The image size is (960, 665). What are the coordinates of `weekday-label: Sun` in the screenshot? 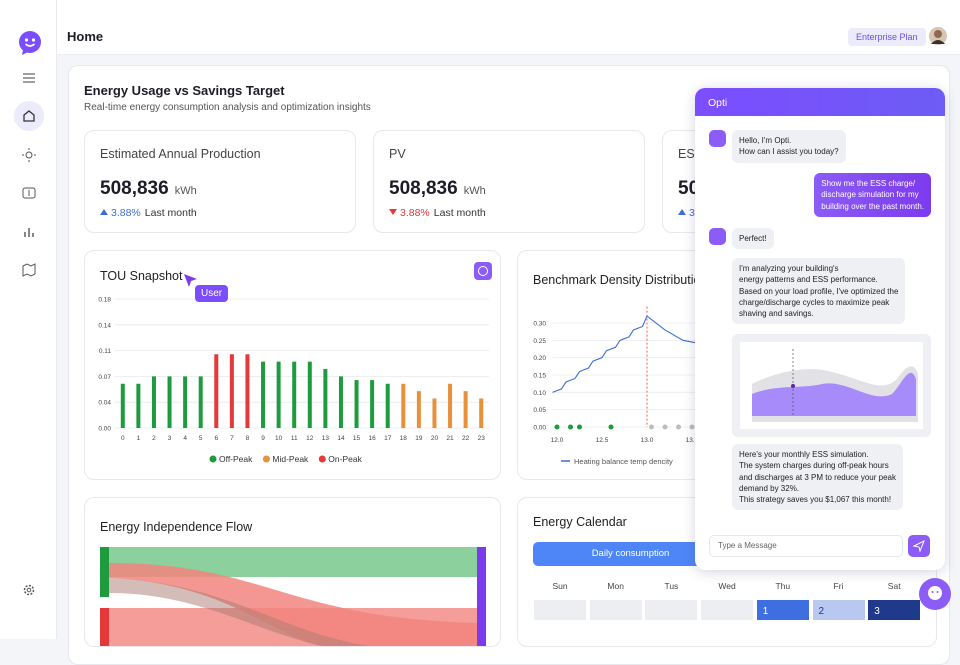 It's located at (560, 586).